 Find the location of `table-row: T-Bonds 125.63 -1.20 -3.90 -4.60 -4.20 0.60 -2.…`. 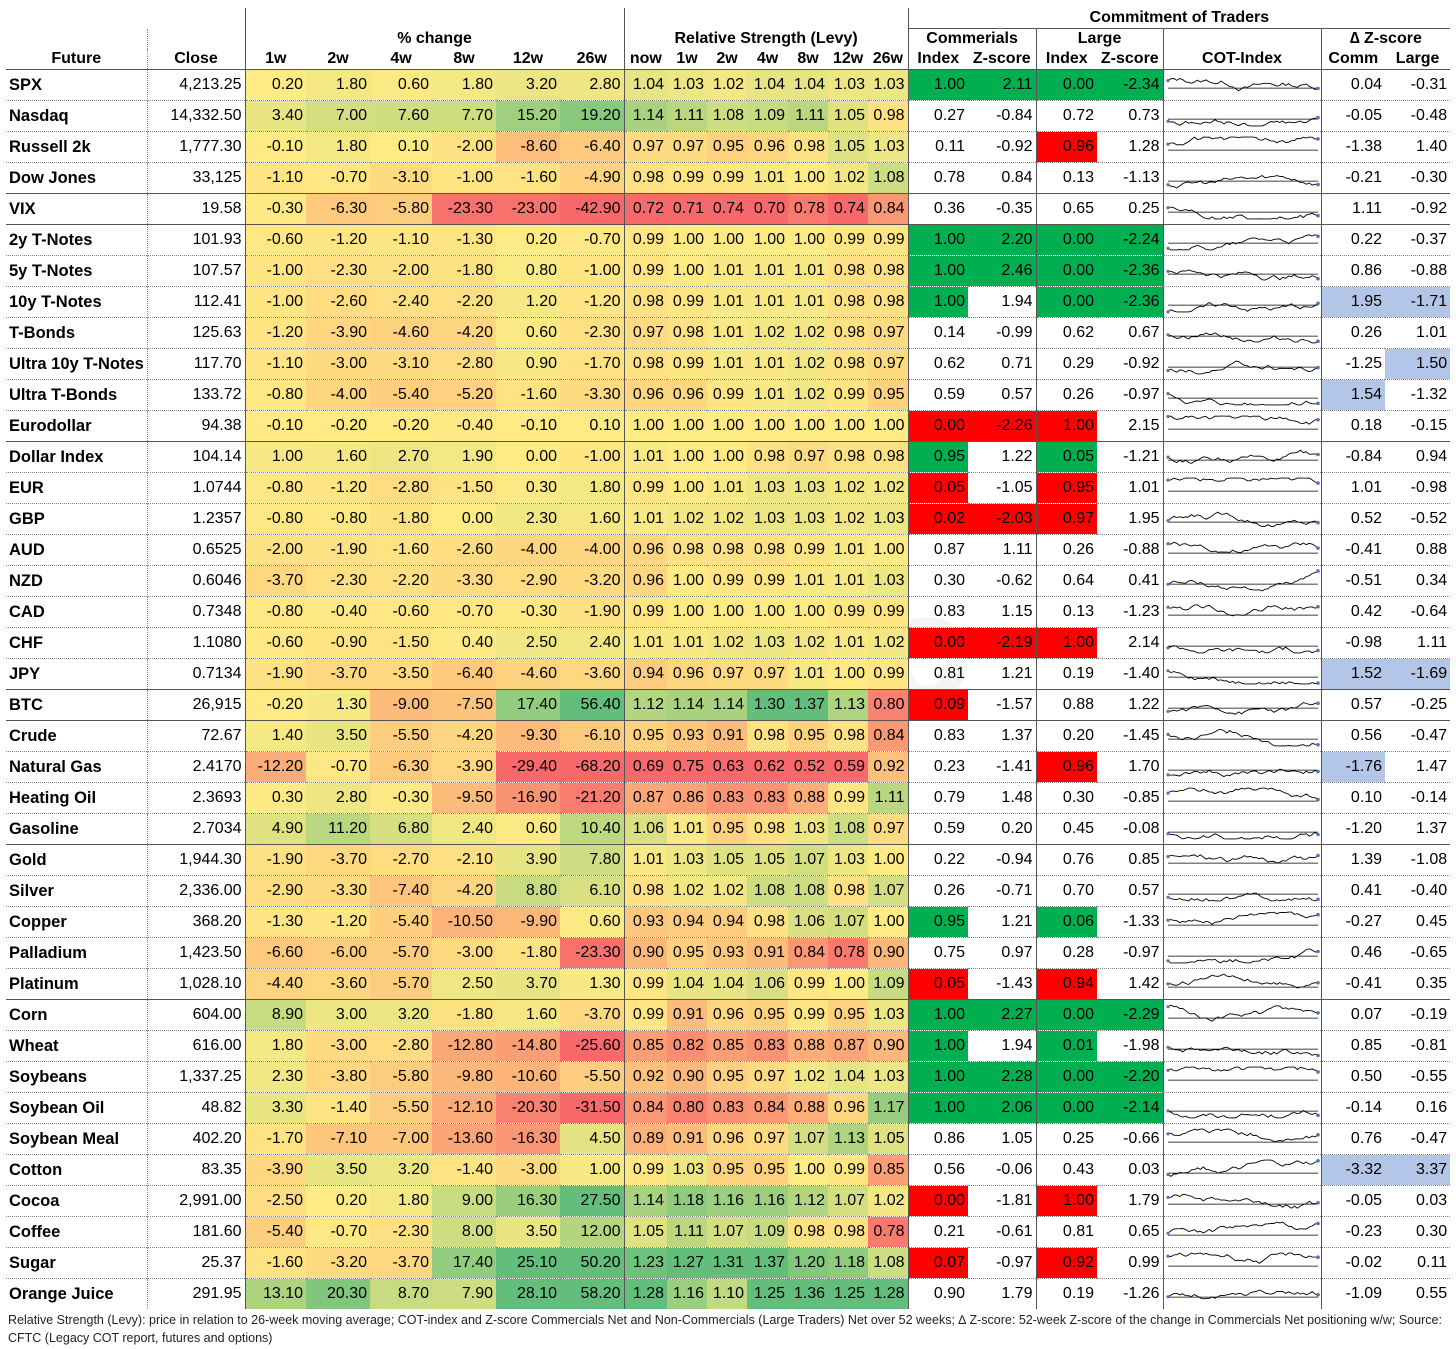

table-row: T-Bonds 125.63 -1.20 -3.90 -4.60 -4.20 0.60 -2.… is located at coordinates (728, 333).